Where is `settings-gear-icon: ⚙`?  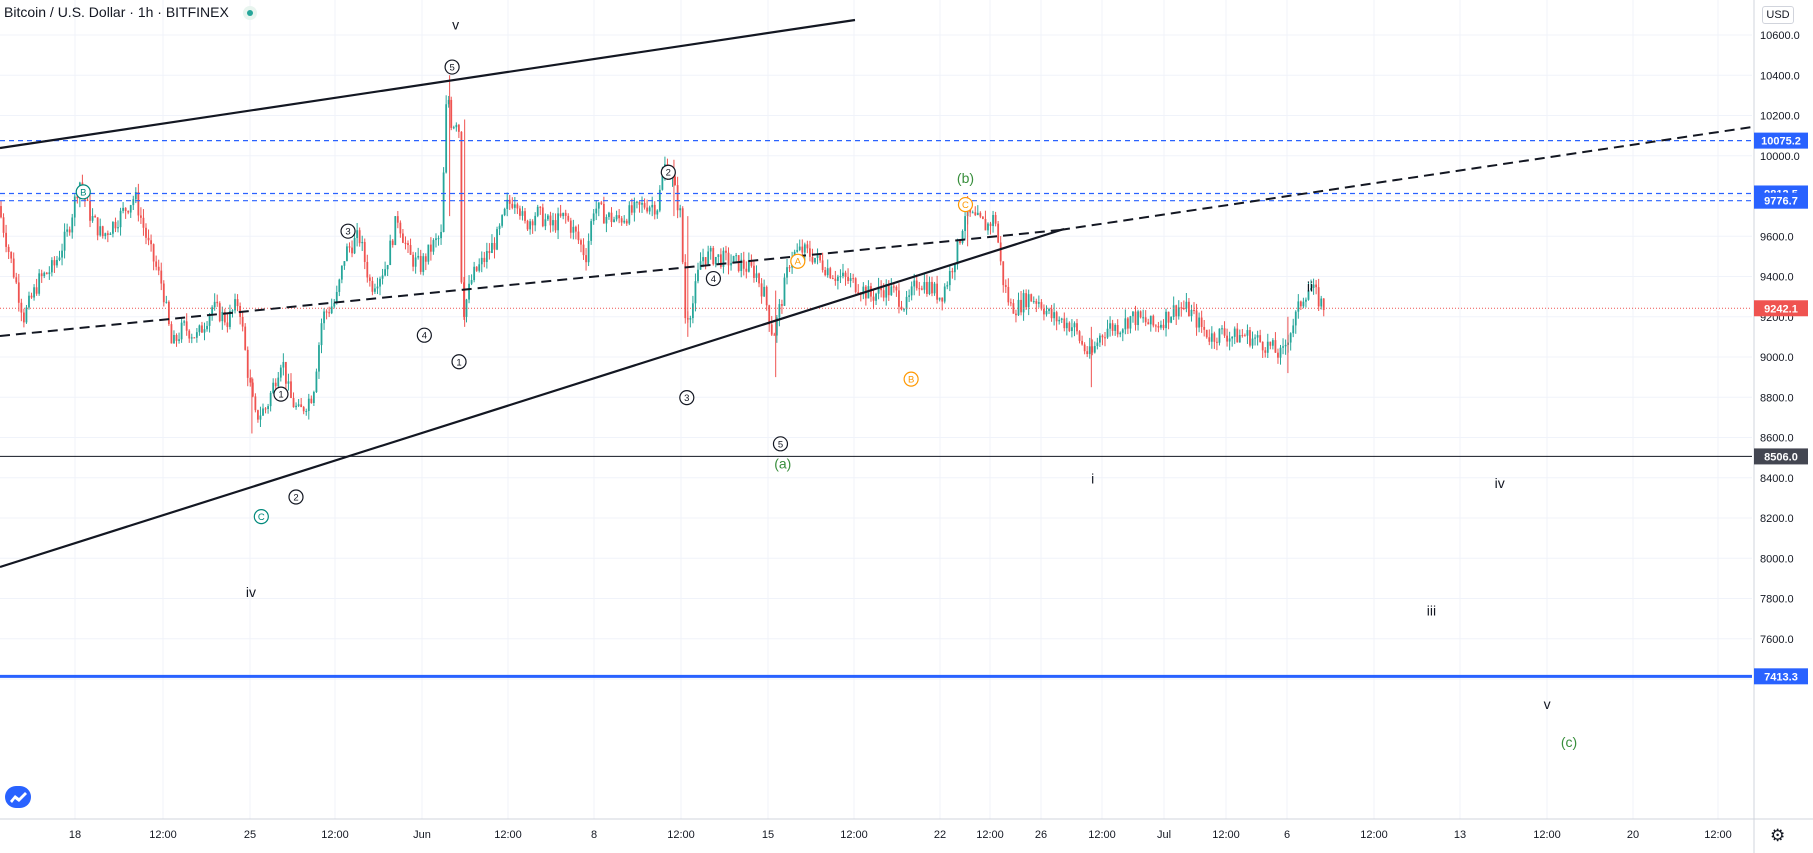 settings-gear-icon: ⚙ is located at coordinates (1778, 835).